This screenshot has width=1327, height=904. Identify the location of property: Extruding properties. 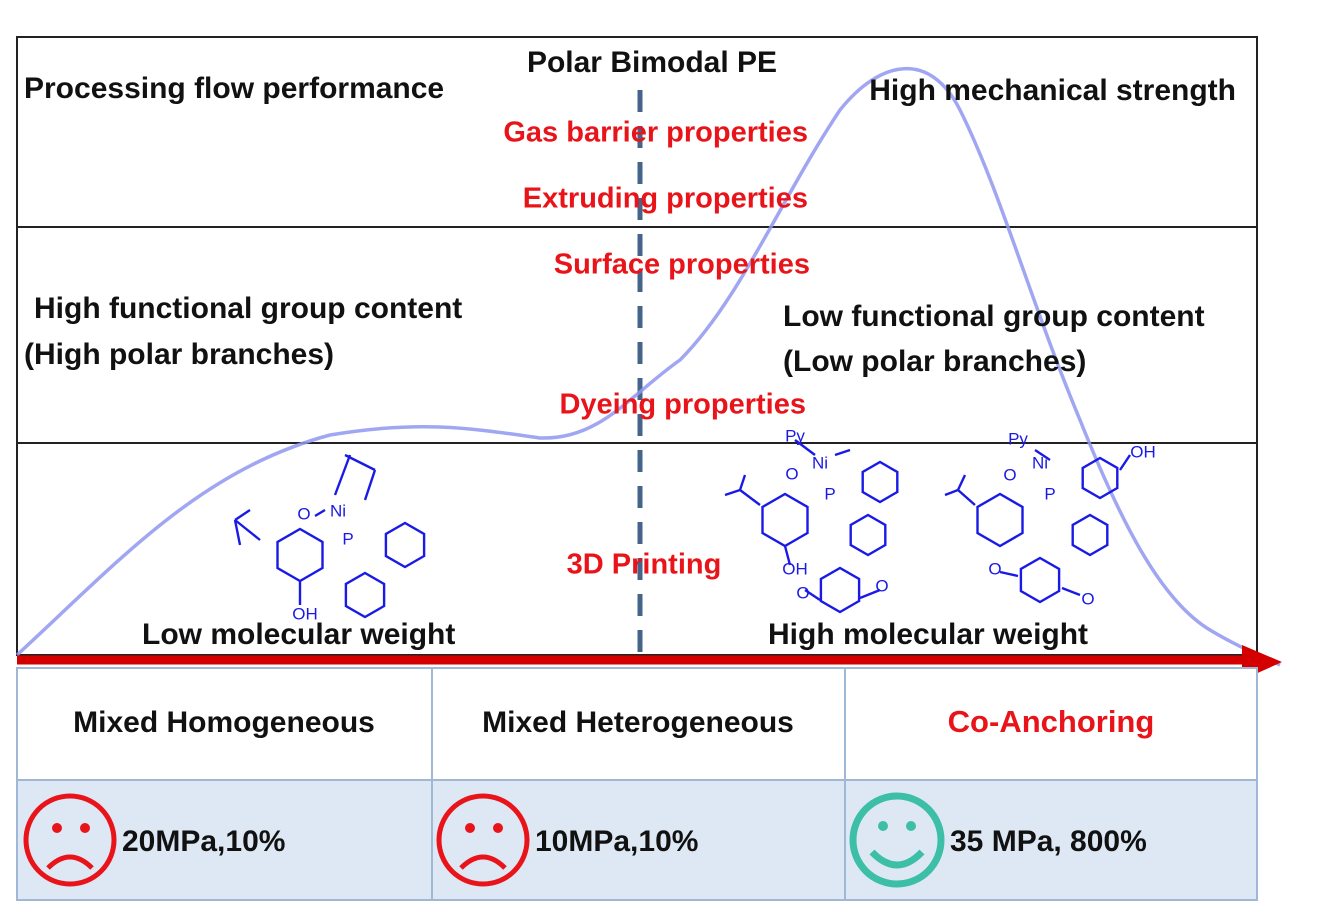
(665, 199).